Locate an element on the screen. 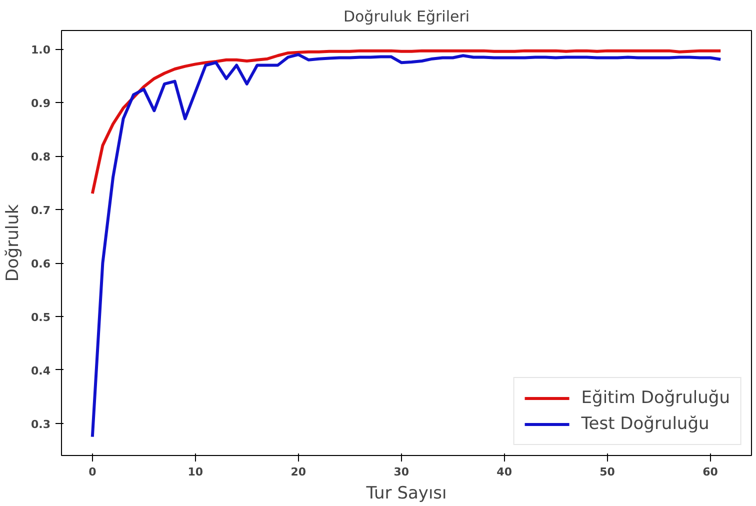 The width and height of the screenshot is (756, 506). y-tick-label: 1.0 is located at coordinates (41, 50).